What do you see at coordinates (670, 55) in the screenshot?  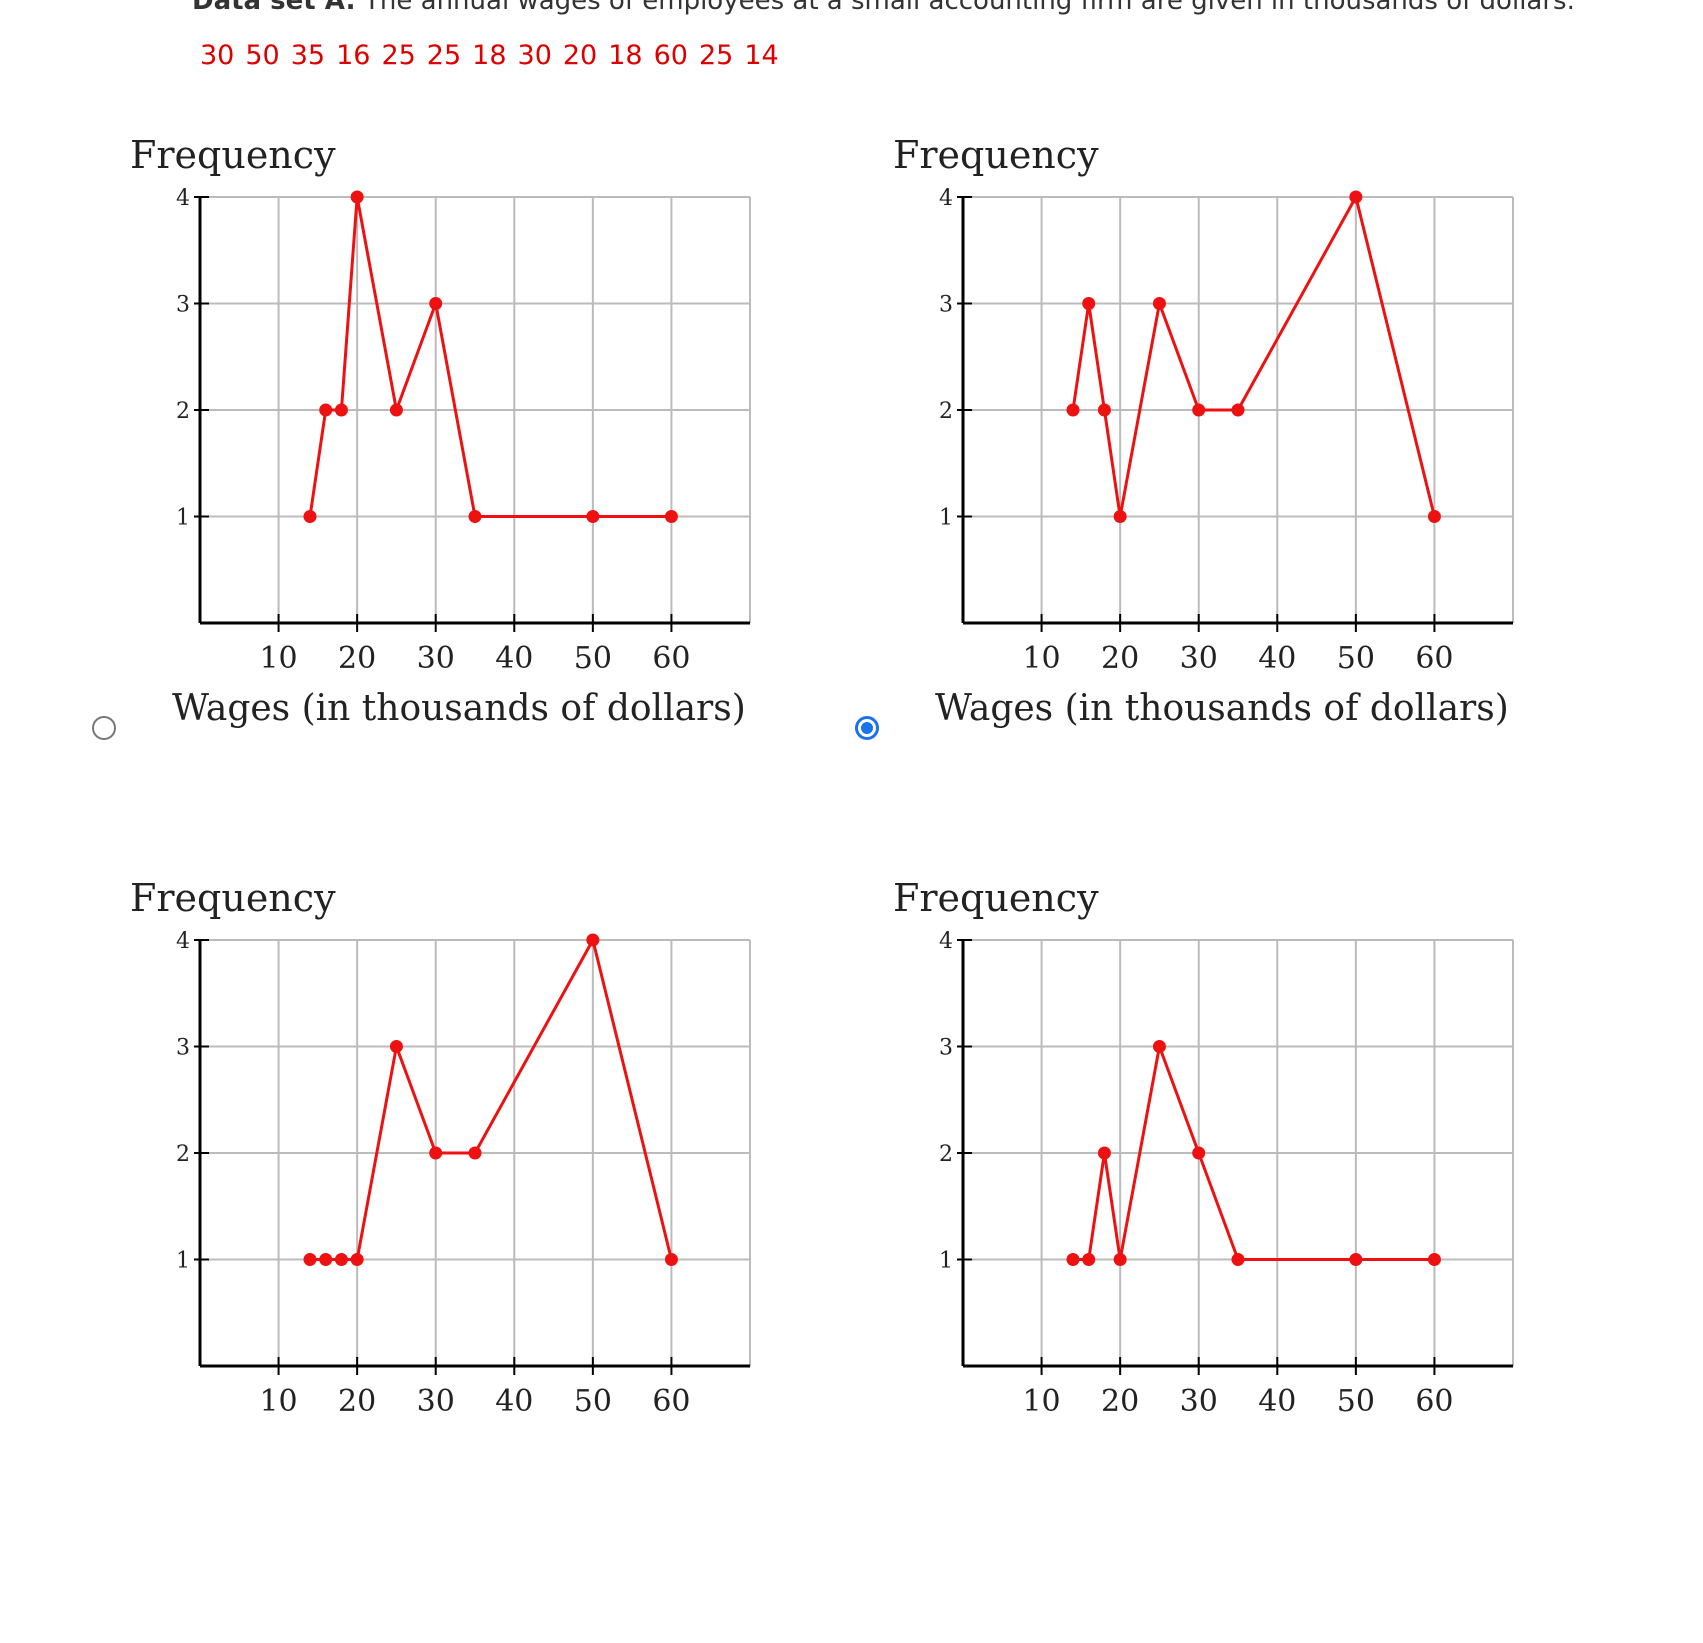 I see `dataset-value: 60` at bounding box center [670, 55].